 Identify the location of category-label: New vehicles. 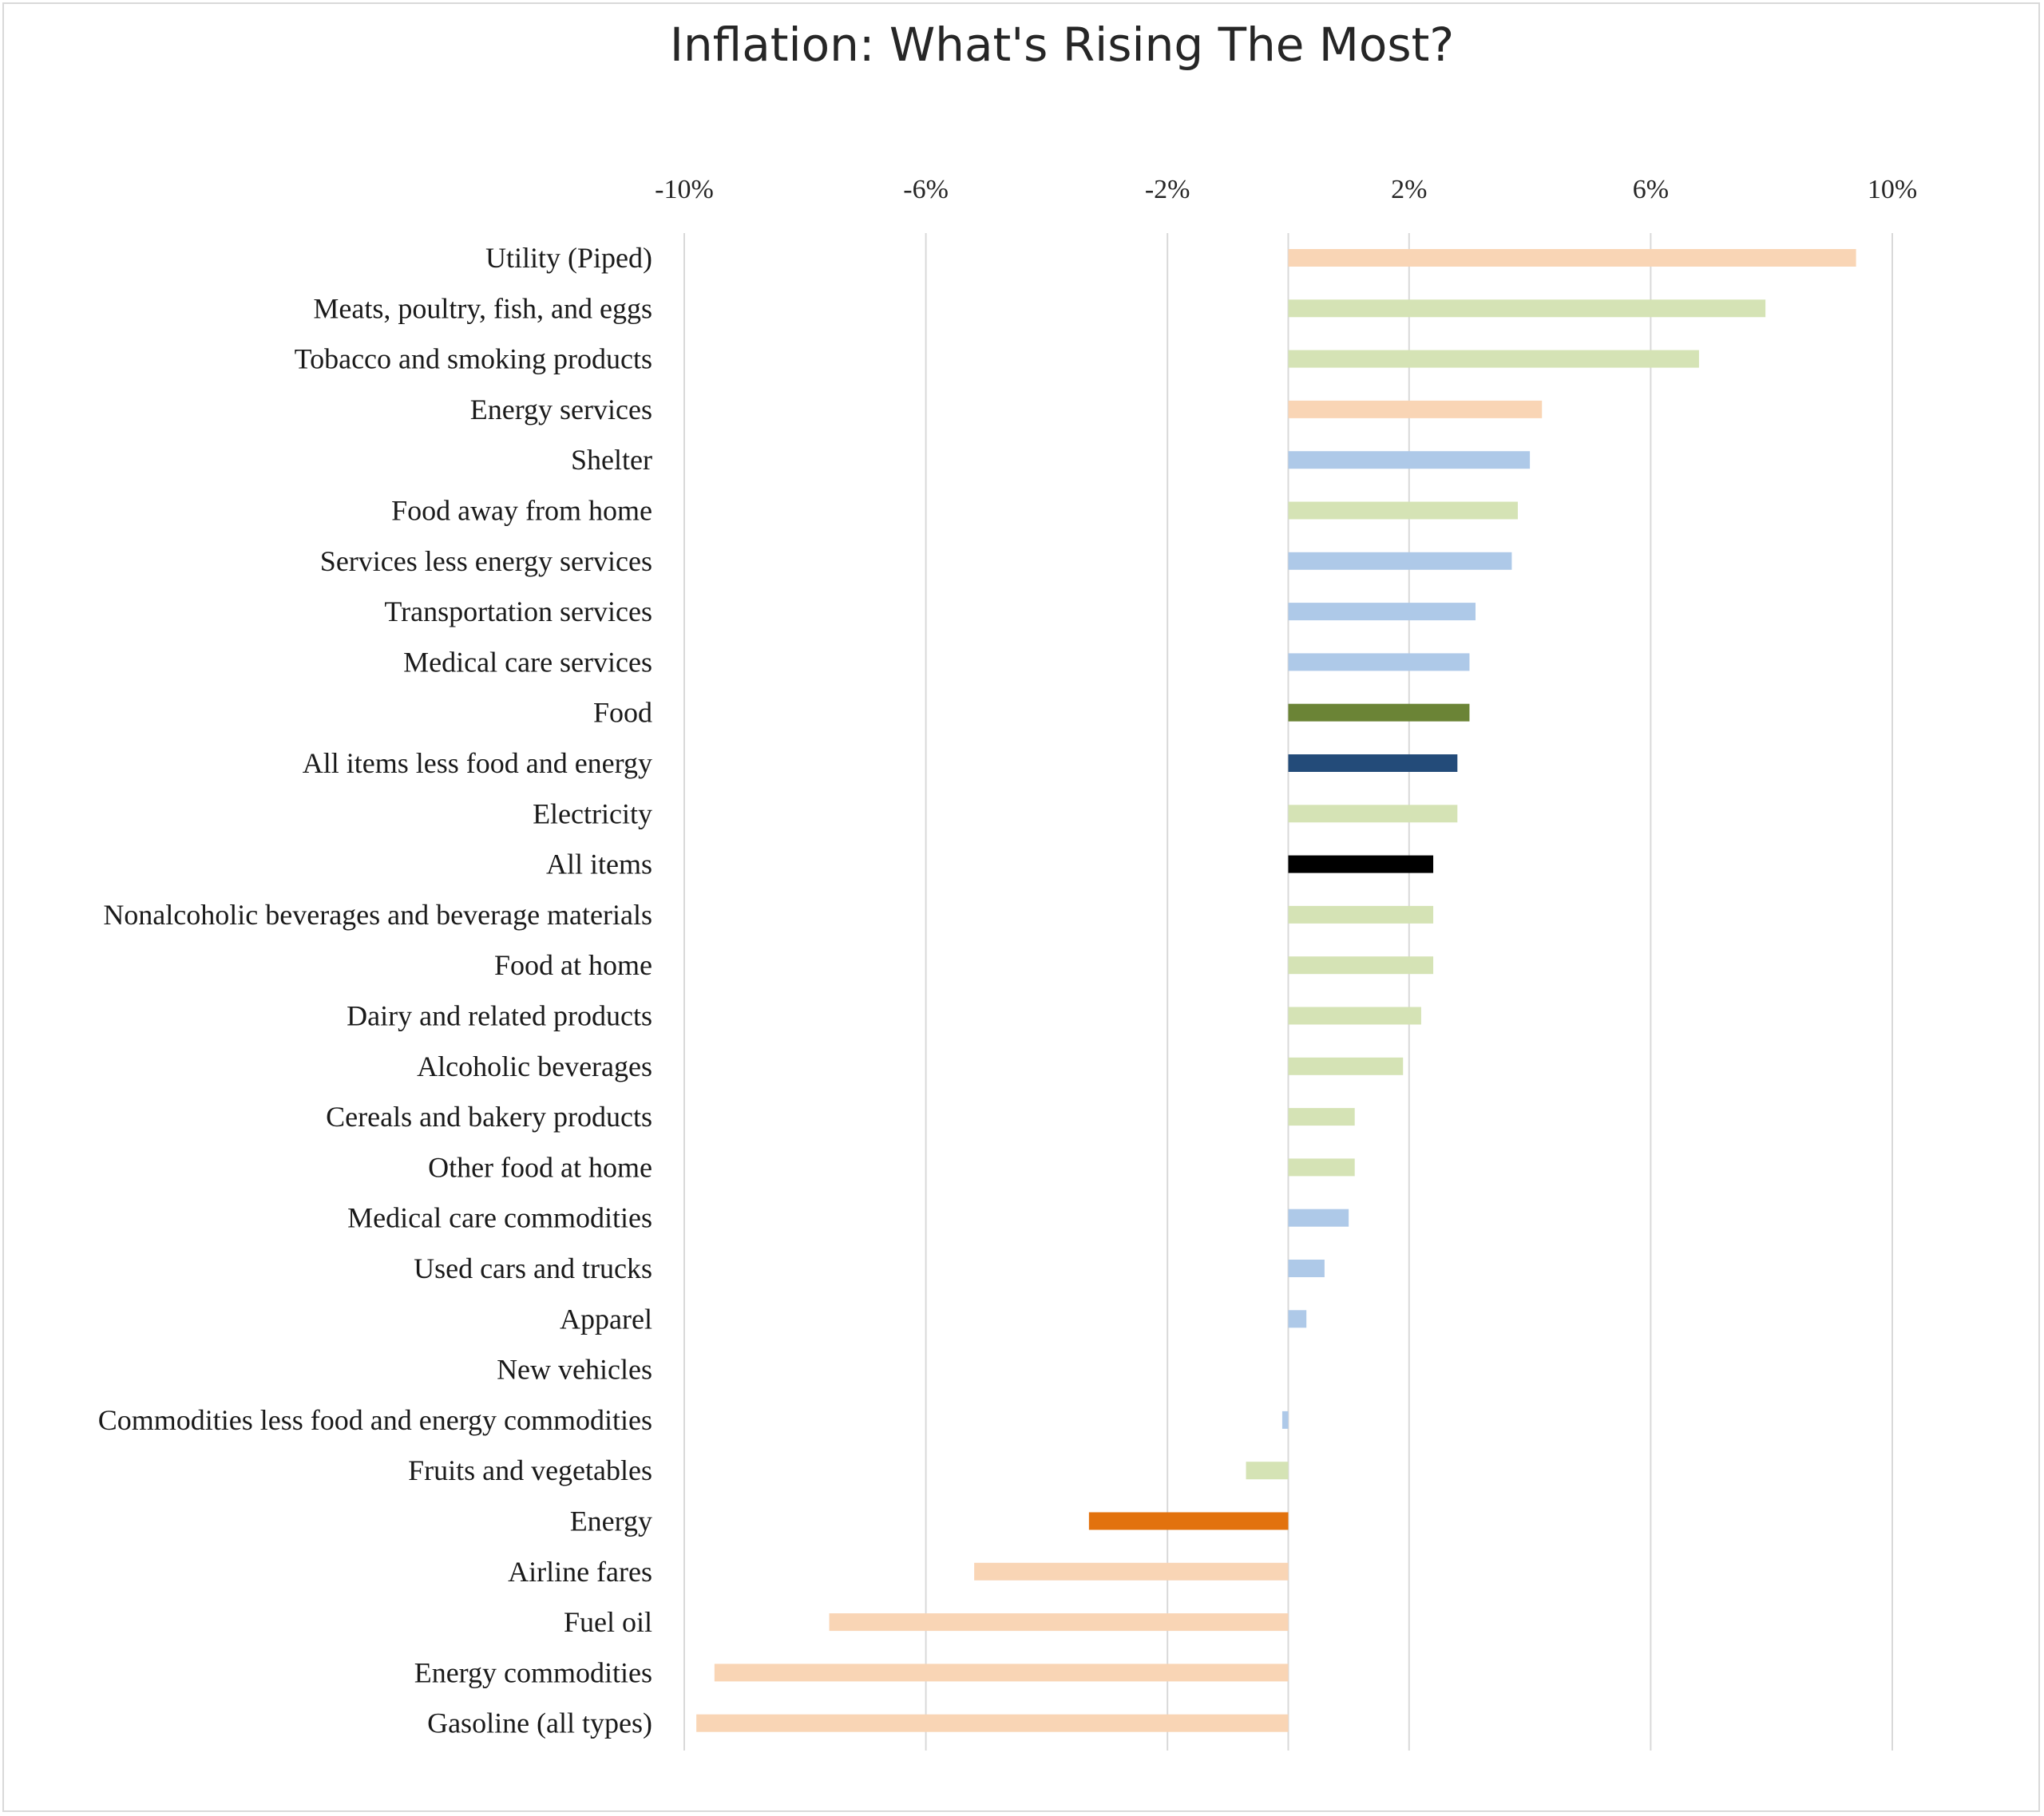
(574, 1370).